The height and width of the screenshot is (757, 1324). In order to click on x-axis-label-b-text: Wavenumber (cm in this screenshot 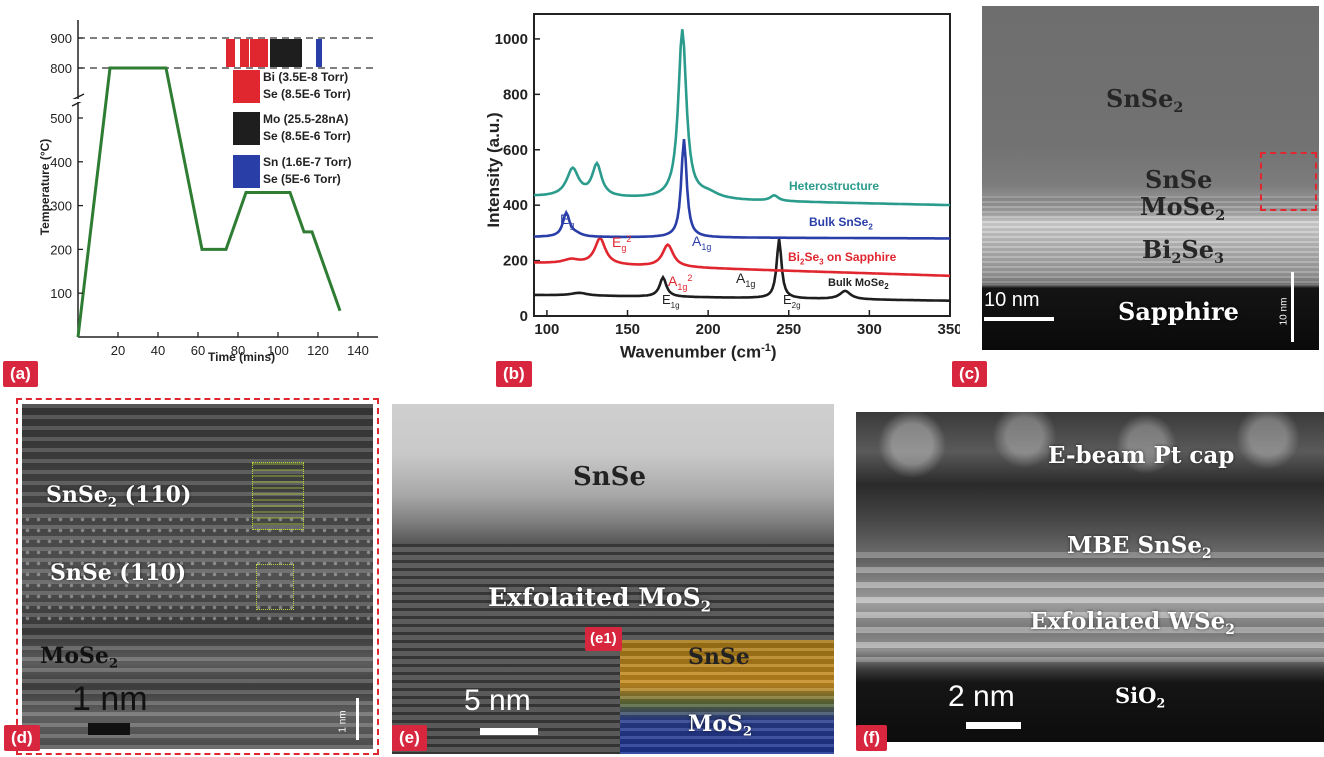, I will do `click(691, 352)`.